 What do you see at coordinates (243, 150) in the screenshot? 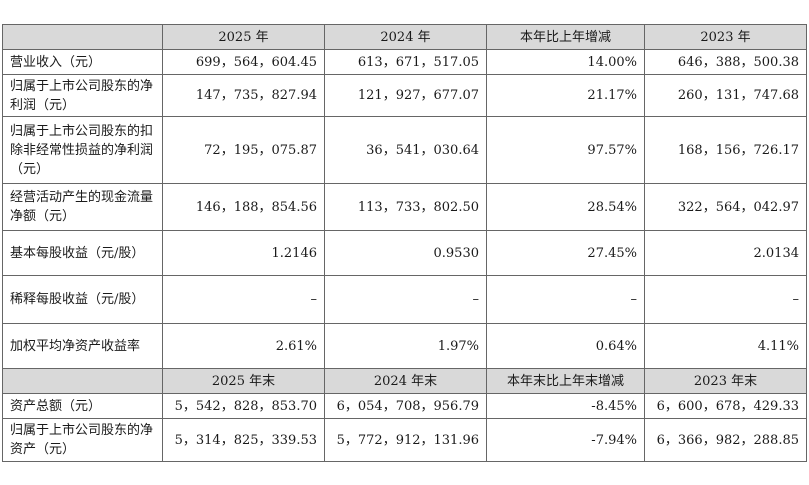
I see `value-2025: 72，195，075.87` at bounding box center [243, 150].